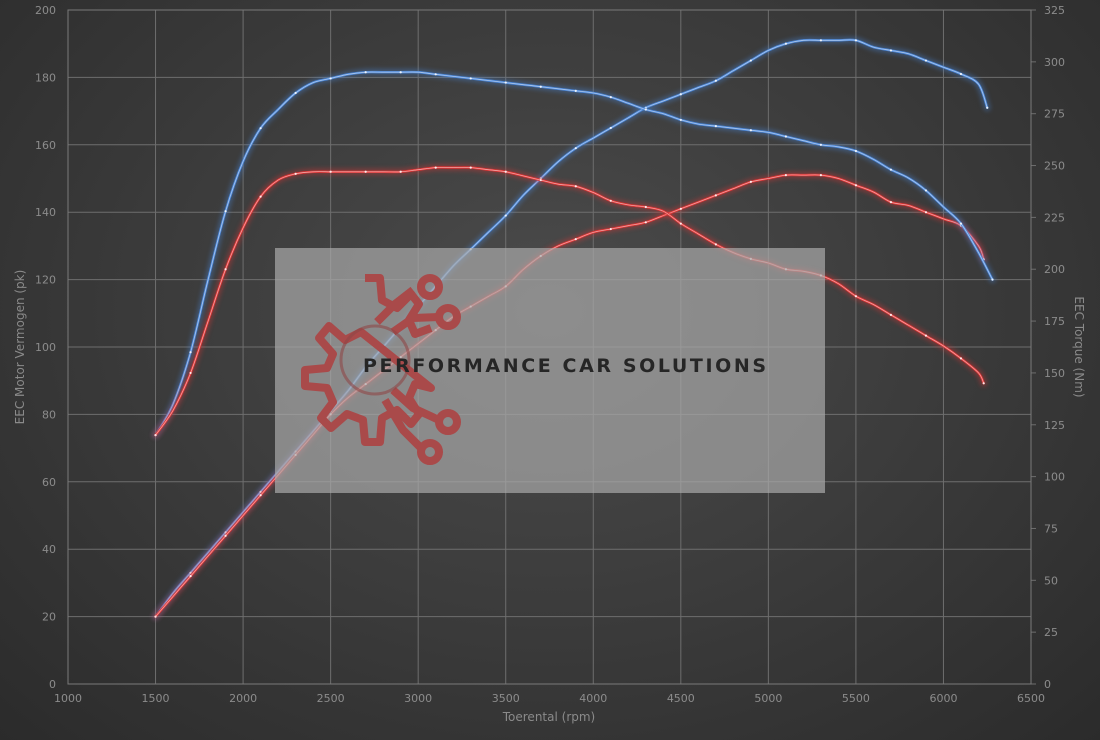 This screenshot has height=740, width=1100. What do you see at coordinates (566, 366) in the screenshot?
I see `watermark-brand-text: PERFORMANCE CAR SOLUTIONS` at bounding box center [566, 366].